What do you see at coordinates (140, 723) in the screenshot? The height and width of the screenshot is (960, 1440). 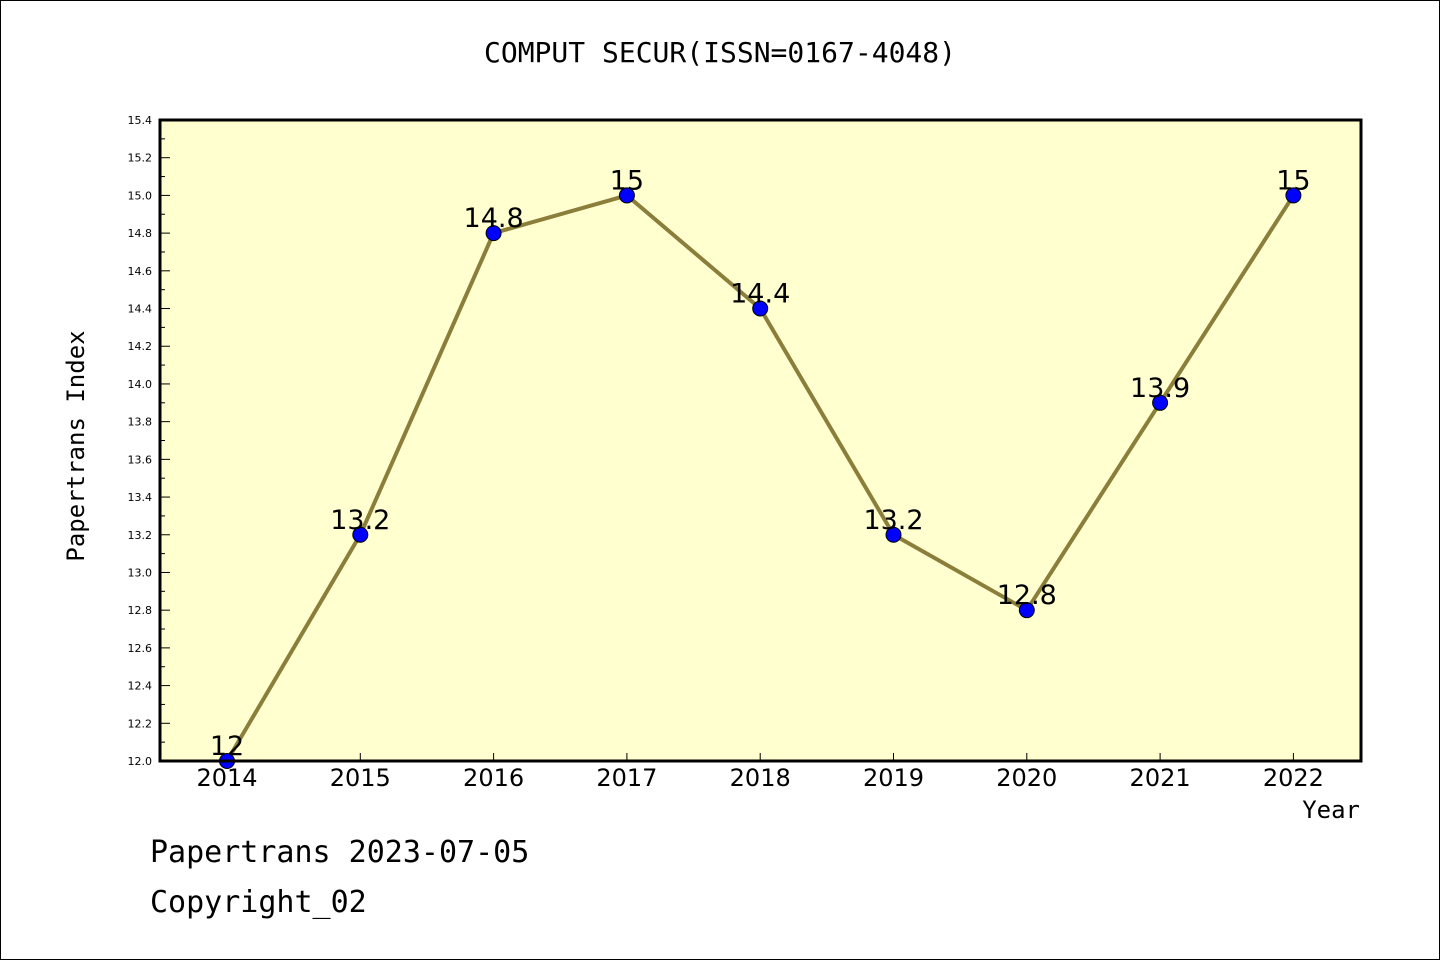 I see `y-tick-label: 12.2` at bounding box center [140, 723].